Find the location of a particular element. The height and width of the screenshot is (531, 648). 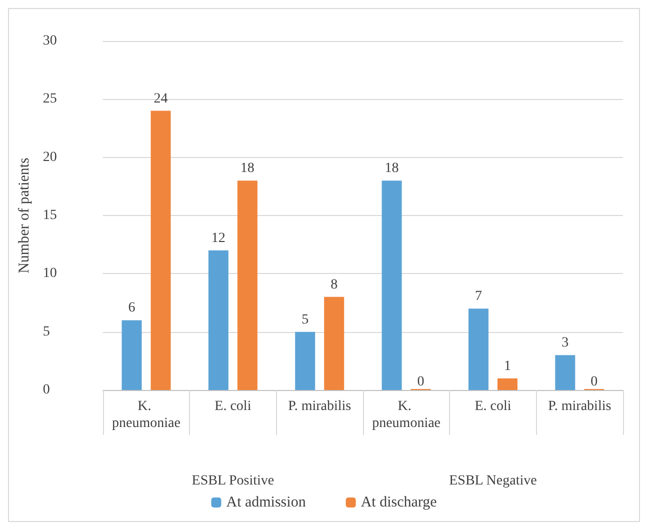

text: ESBL Positive is located at coordinates (233, 481).